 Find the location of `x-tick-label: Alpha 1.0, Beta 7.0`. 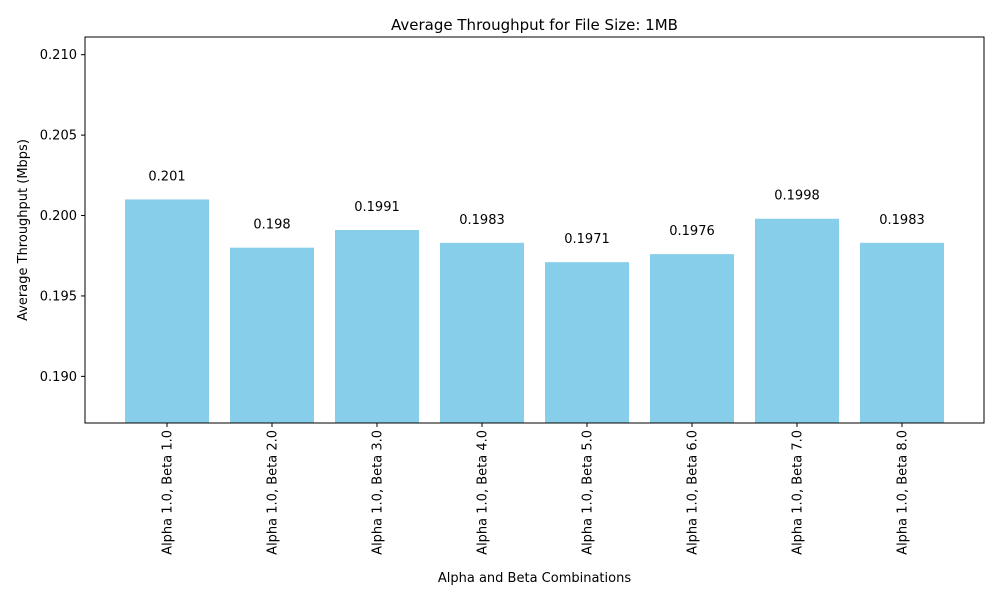

x-tick-label: Alpha 1.0, Beta 7.0 is located at coordinates (798, 492).